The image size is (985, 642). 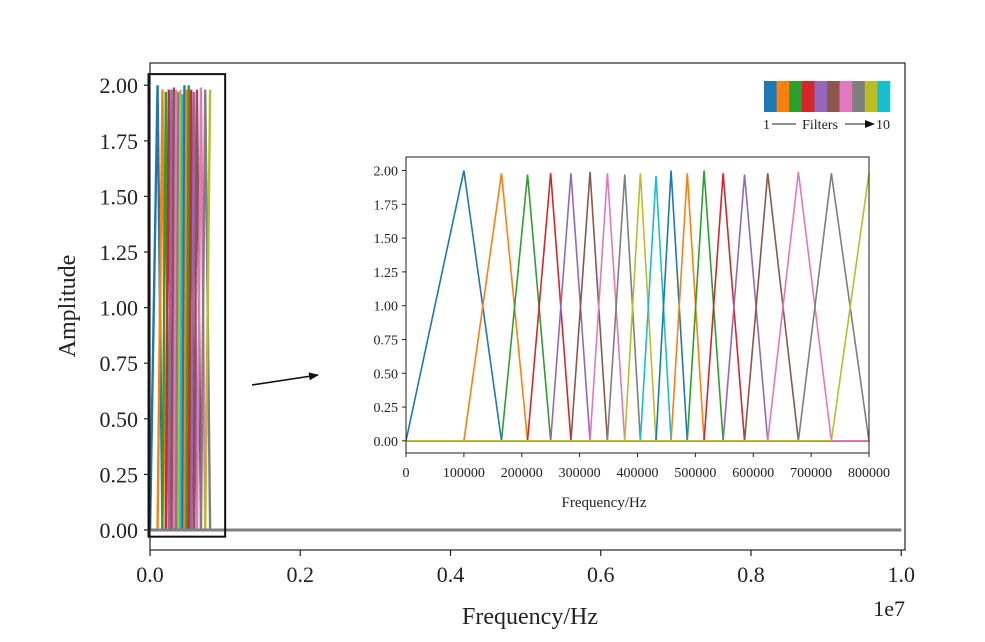 I want to click on zoom-arrow, so click(x=285, y=379).